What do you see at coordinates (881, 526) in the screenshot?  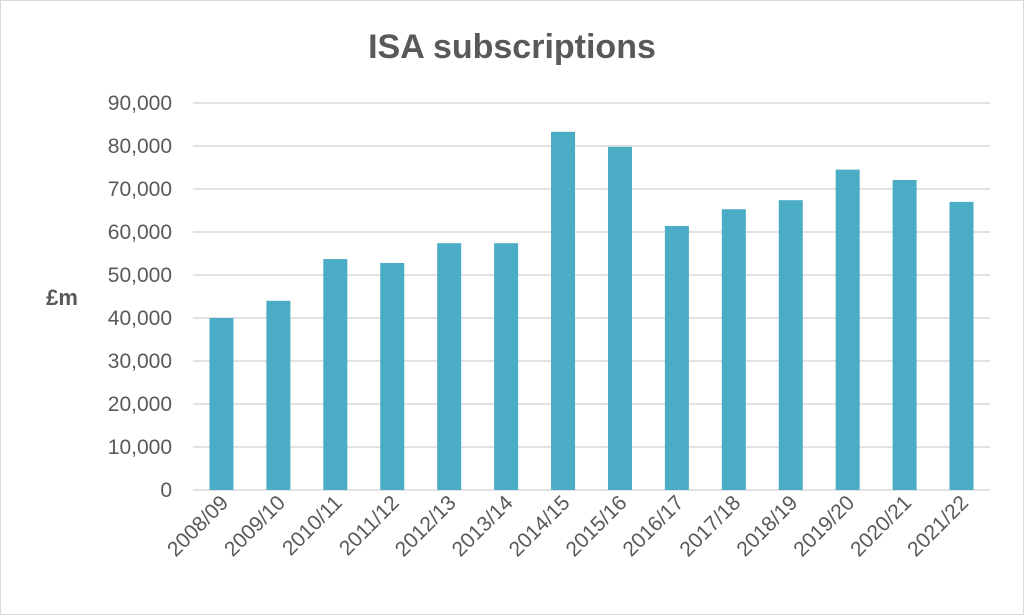 I see `x-tick-label: 2020/21` at bounding box center [881, 526].